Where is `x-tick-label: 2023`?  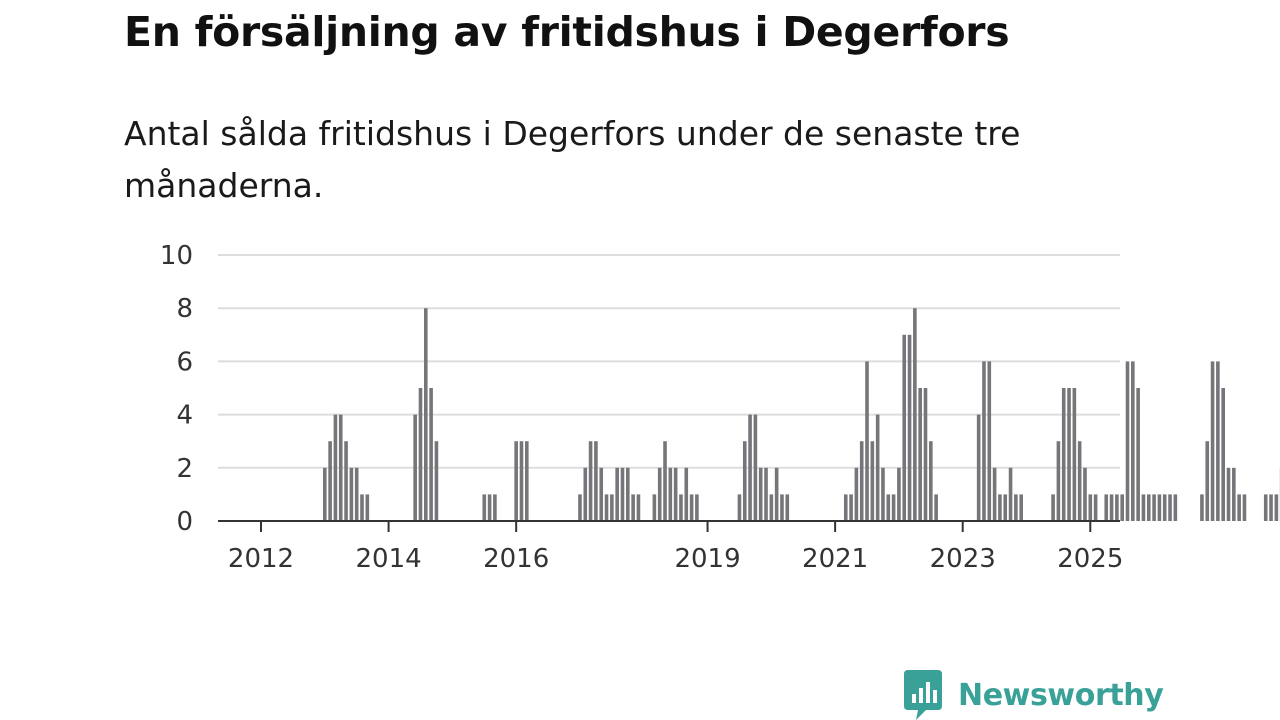 x-tick-label: 2023 is located at coordinates (963, 559).